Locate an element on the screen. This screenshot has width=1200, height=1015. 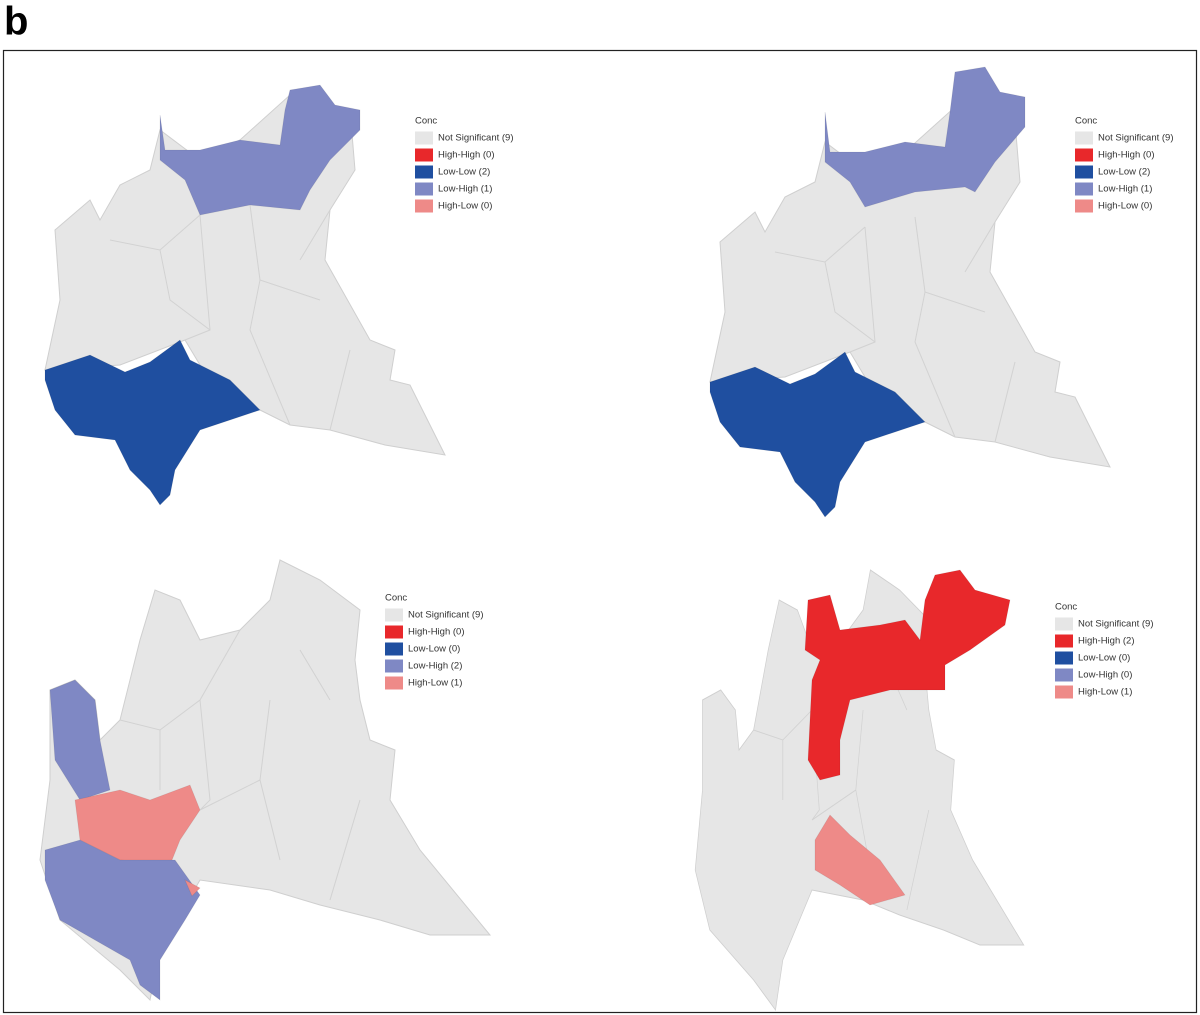
legend-label: Low-High (2) is located at coordinates (435, 666).